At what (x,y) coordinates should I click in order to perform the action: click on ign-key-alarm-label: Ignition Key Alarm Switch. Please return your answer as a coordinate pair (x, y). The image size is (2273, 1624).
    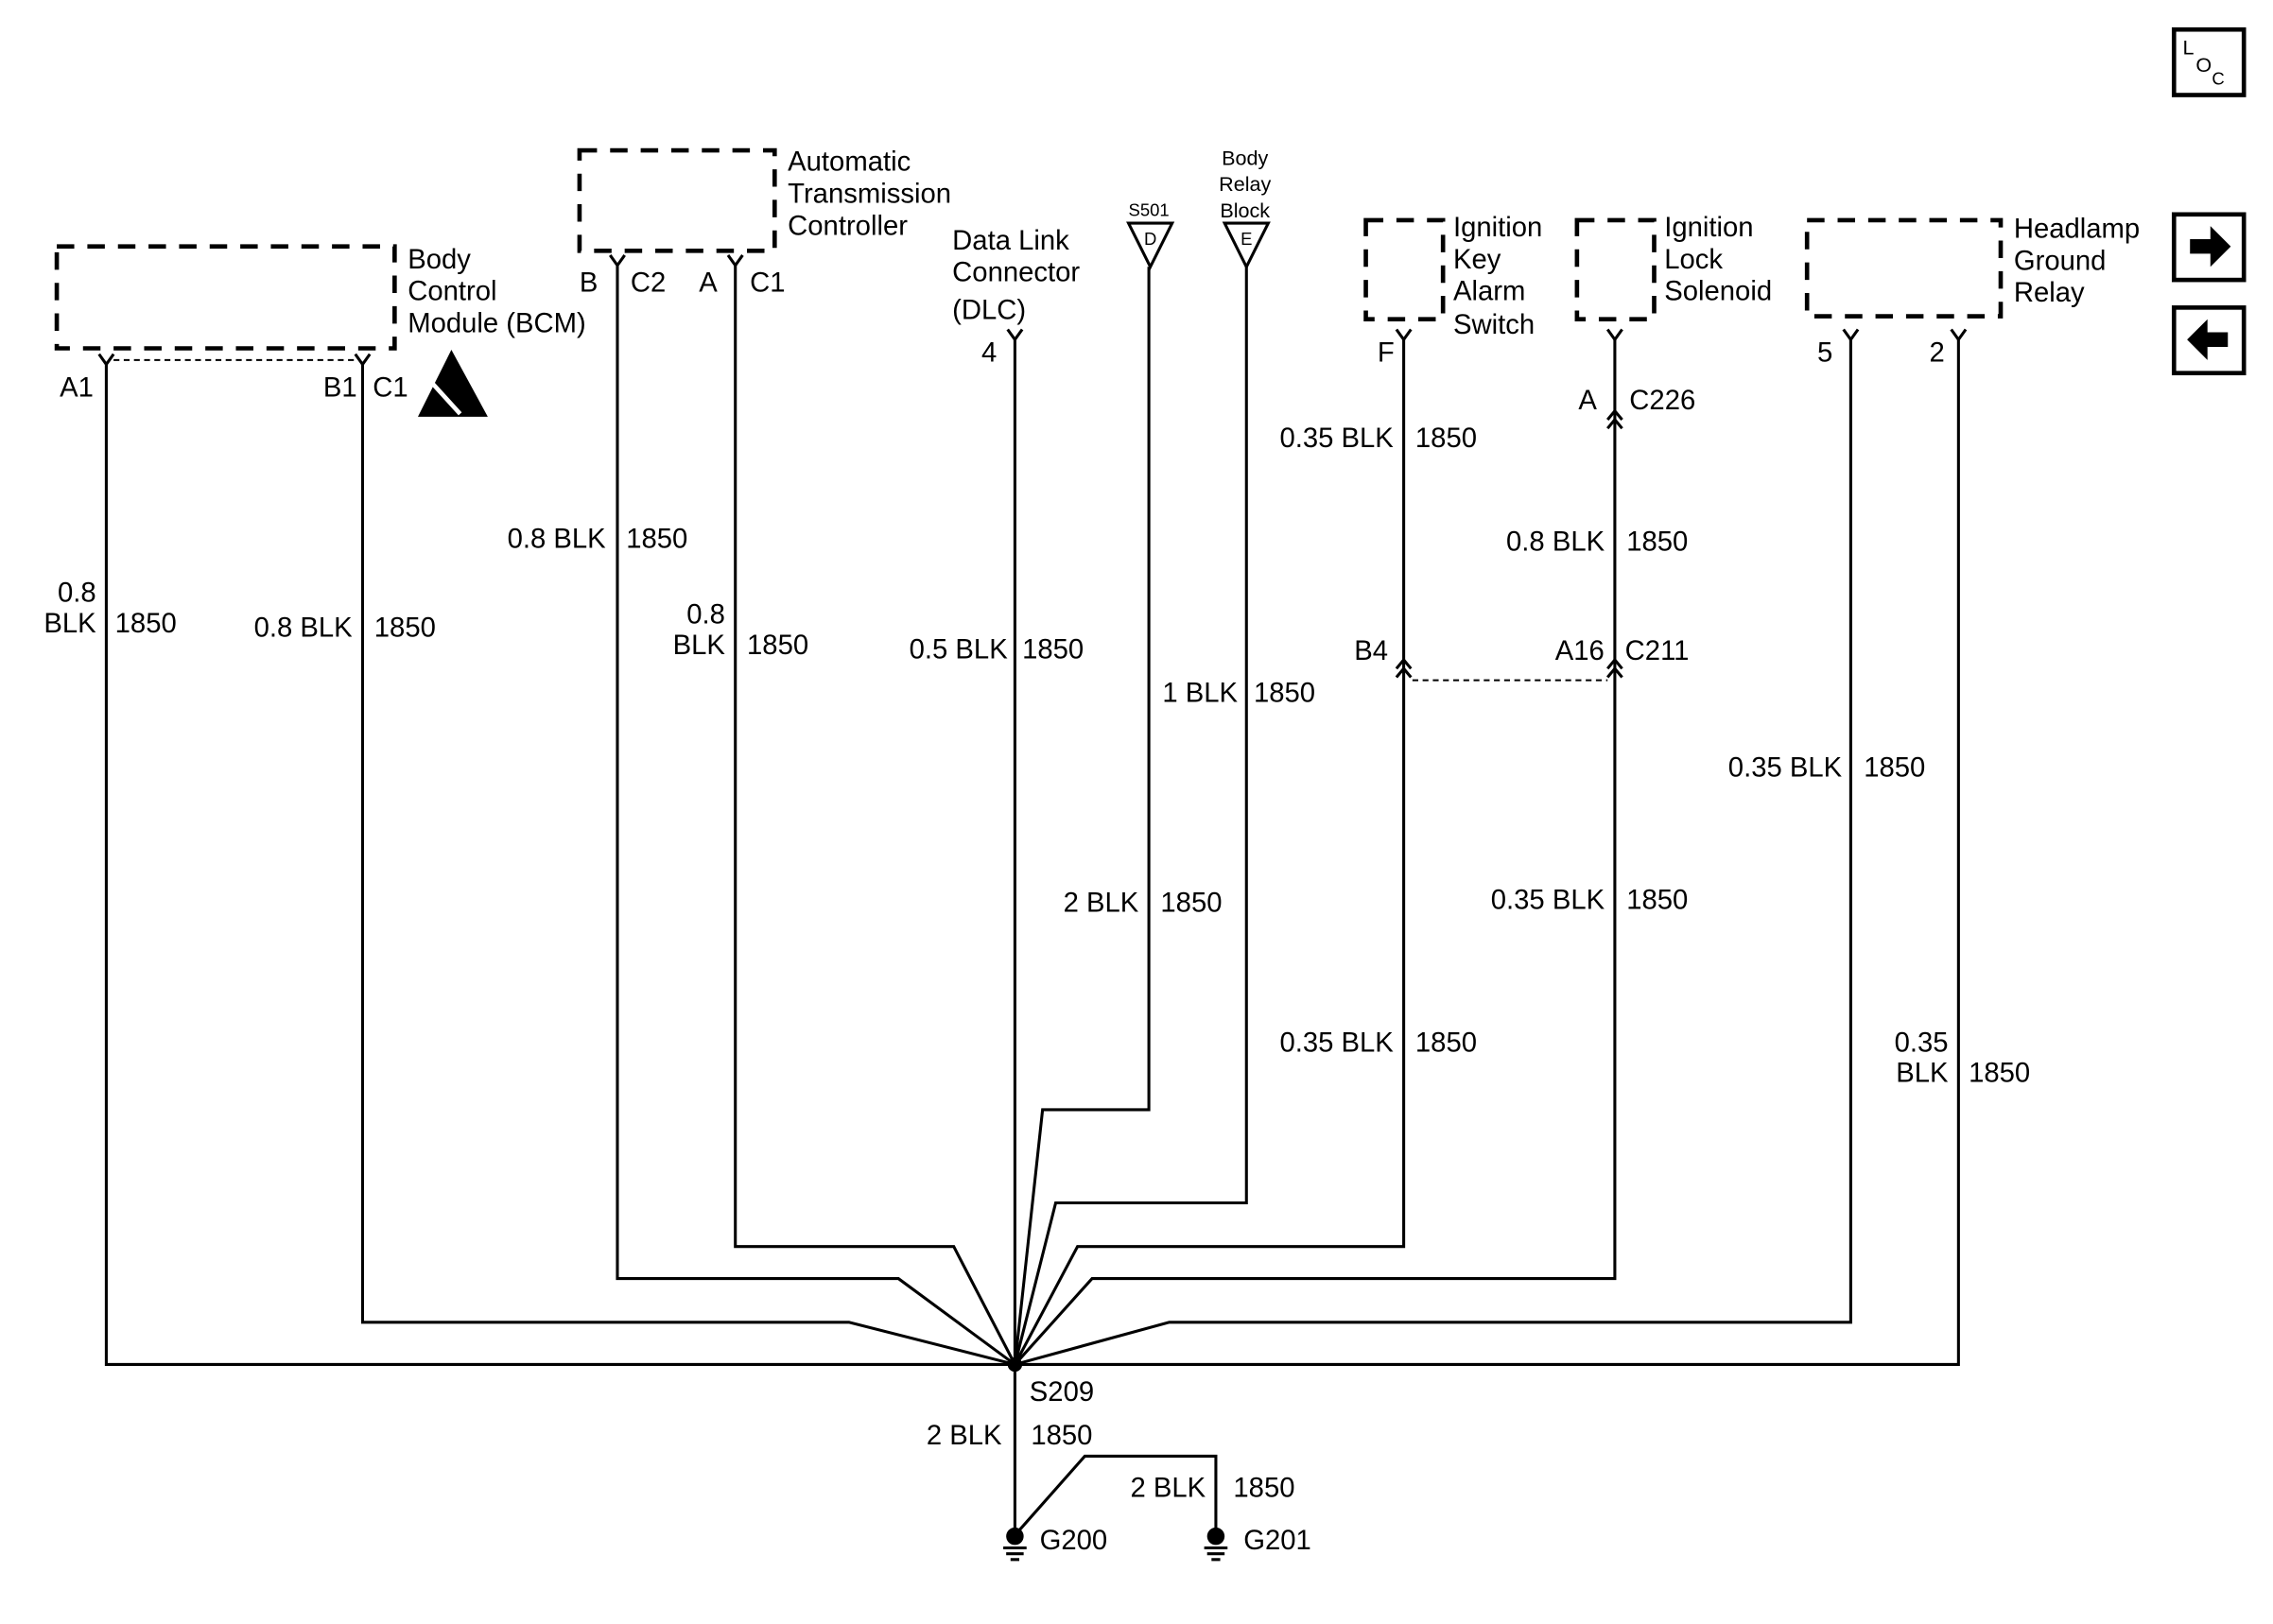
    Looking at the image, I should click on (1497, 276).